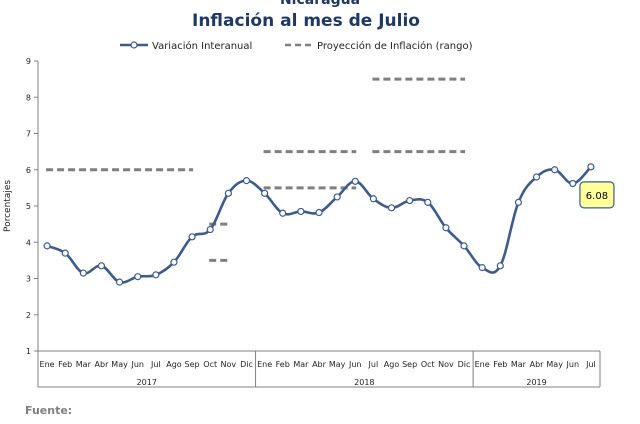 This screenshot has width=640, height=424. What do you see at coordinates (28, 315) in the screenshot?
I see `y-tick-label: 2` at bounding box center [28, 315].